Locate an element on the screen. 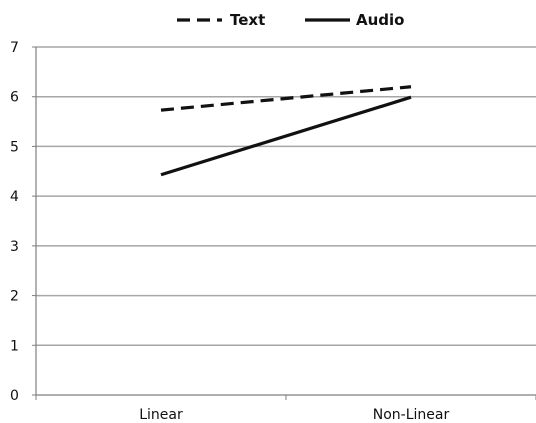 This screenshot has height=423, width=536. y-tick-label-1: 1 is located at coordinates (14, 346).